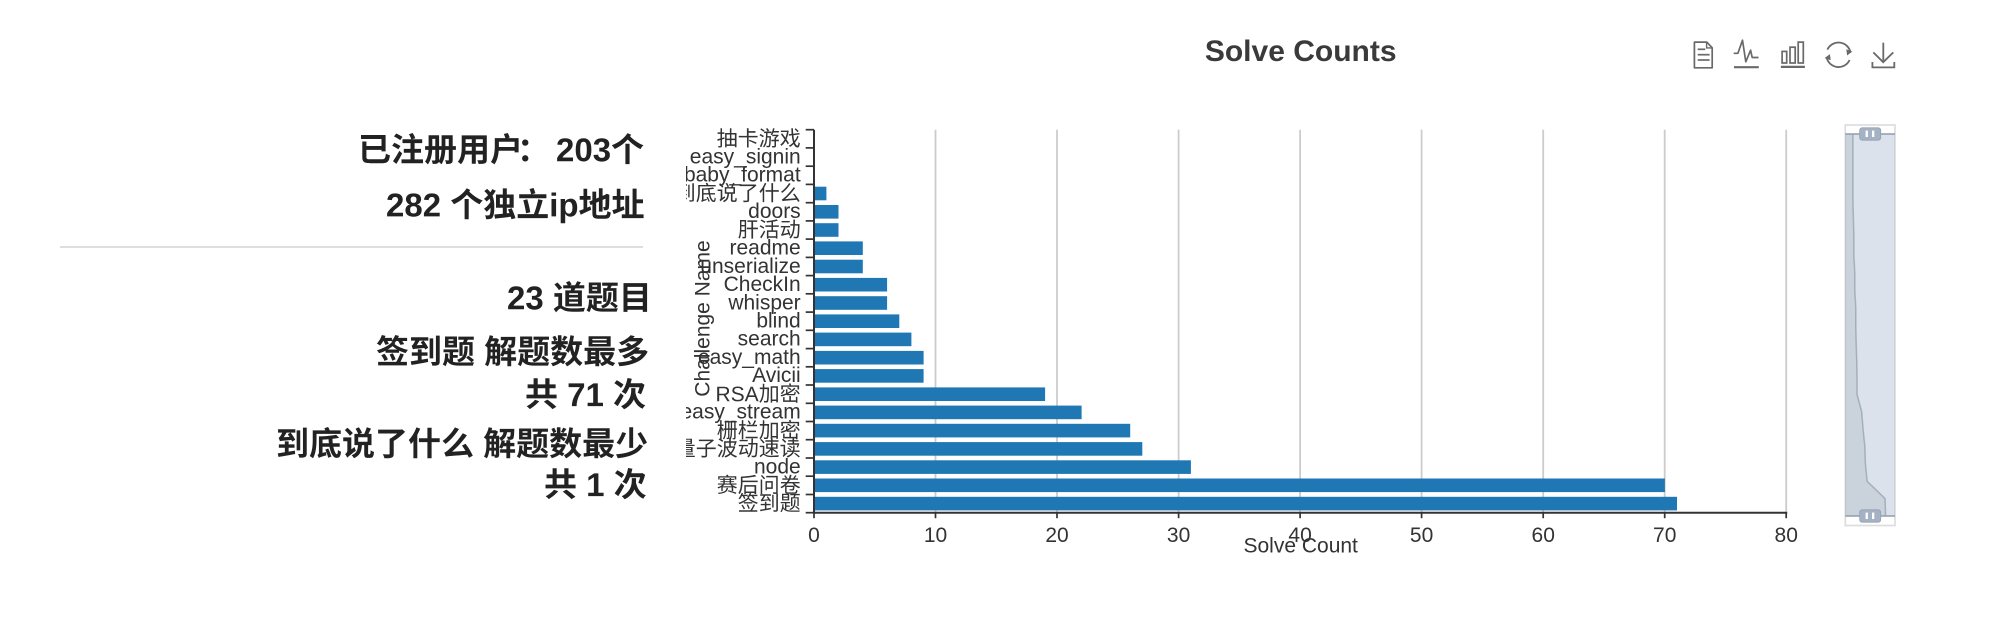  Describe the element at coordinates (703, 318) in the screenshot. I see `svg-text: Challenge Name` at that location.